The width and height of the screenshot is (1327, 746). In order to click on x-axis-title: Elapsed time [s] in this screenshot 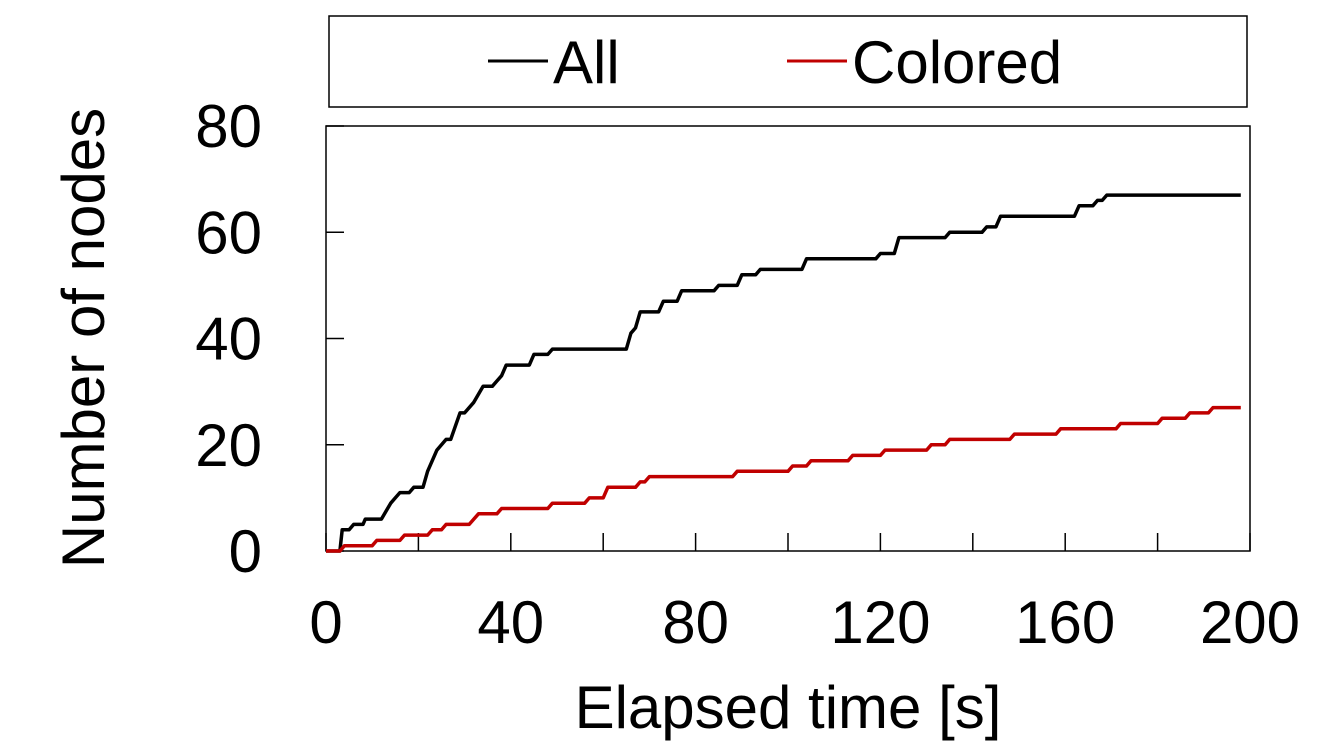, I will do `click(788, 707)`.